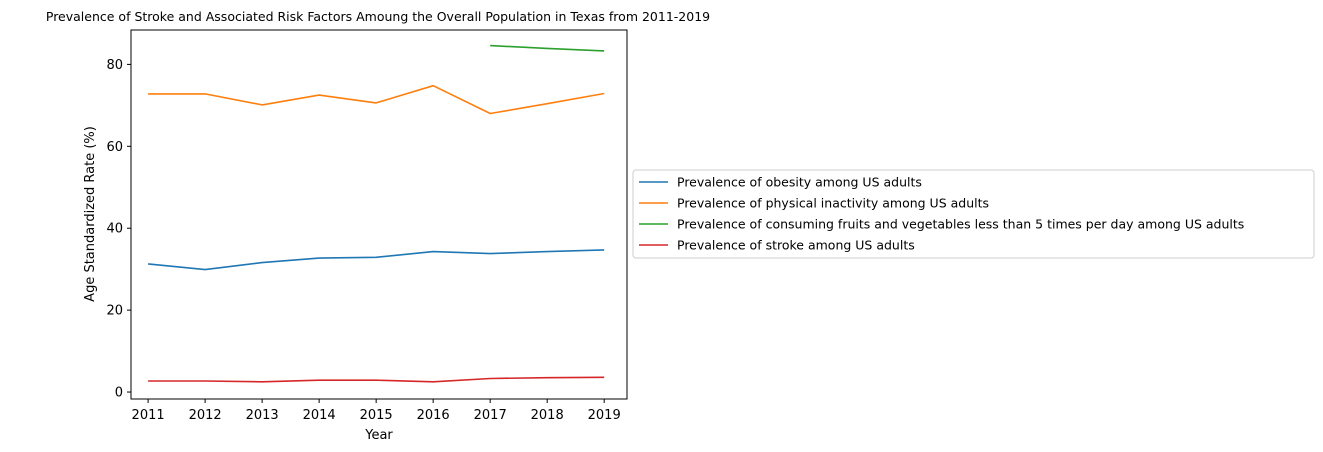 The width and height of the screenshot is (1323, 452). I want to click on y-tick-label: 60, so click(114, 147).